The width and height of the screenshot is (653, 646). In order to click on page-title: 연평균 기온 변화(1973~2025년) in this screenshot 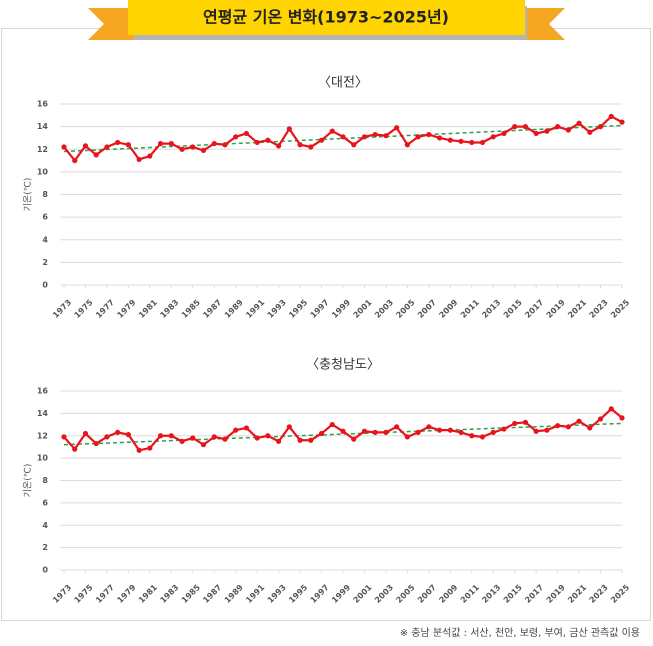, I will do `click(326, 17)`.